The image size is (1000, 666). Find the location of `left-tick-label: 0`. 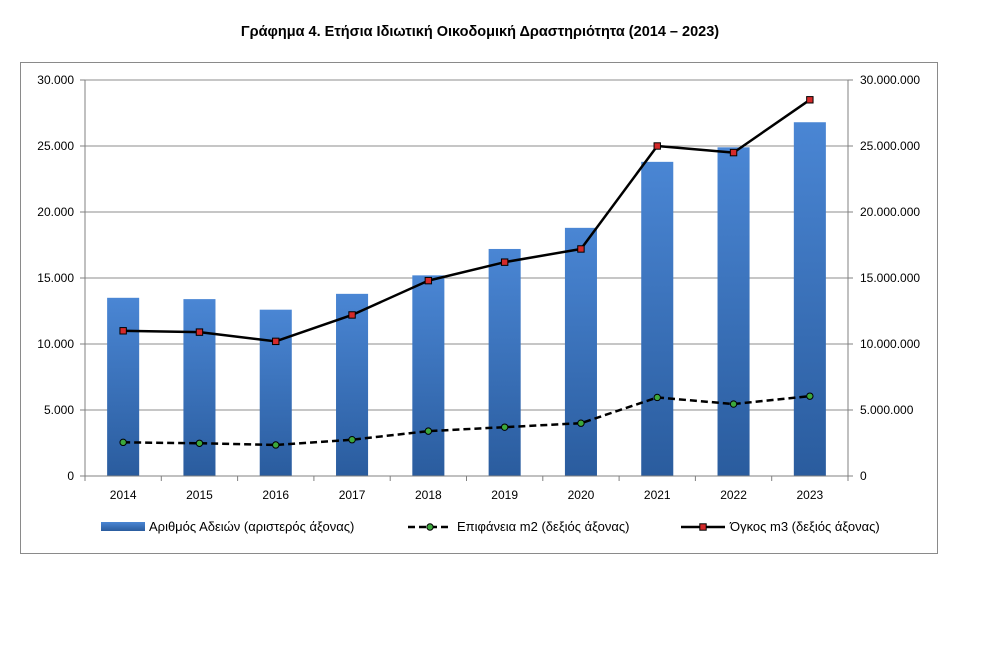

left-tick-label: 0 is located at coordinates (70, 476).